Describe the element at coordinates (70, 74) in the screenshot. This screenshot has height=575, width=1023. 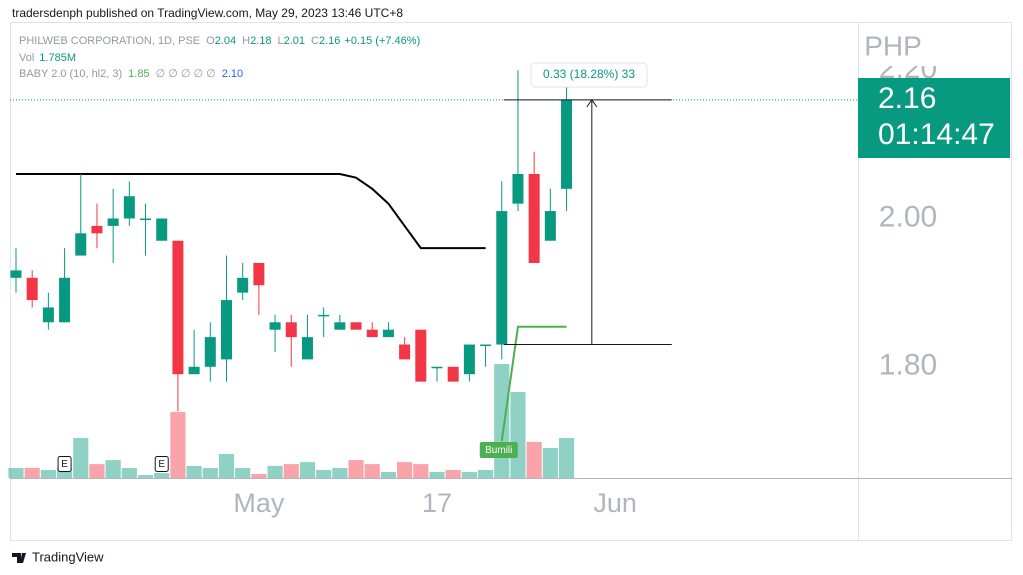
I see `indicator-name: BABY 2.0 (10, hl2, 3)` at that location.